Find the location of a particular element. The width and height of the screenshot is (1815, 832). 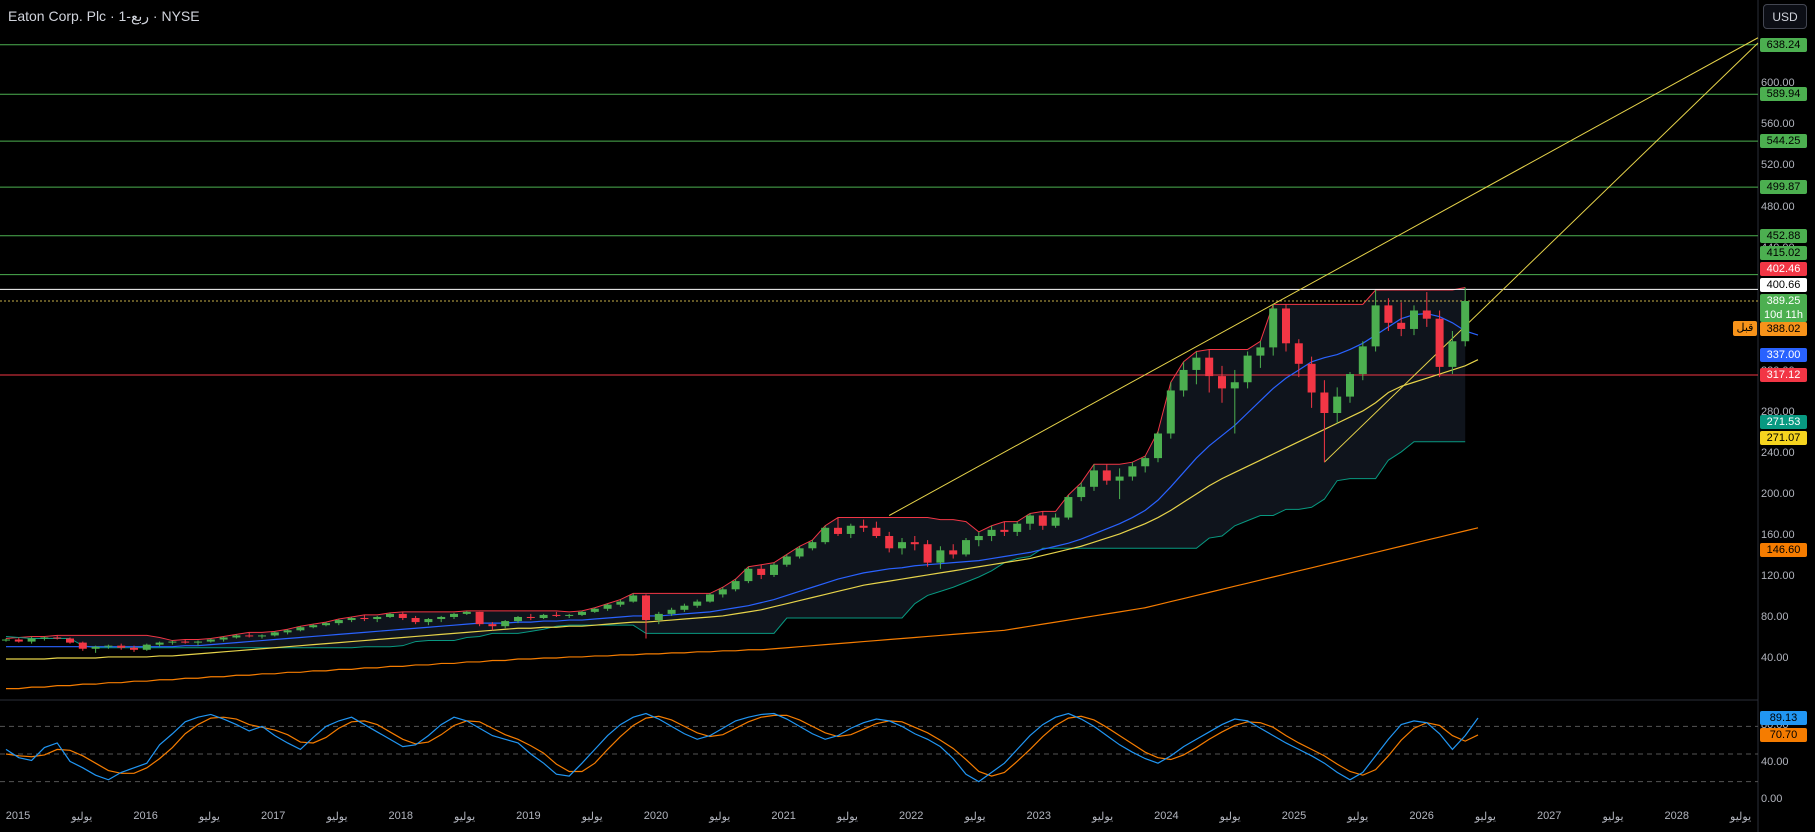

stoch-k-line is located at coordinates (742, 747).